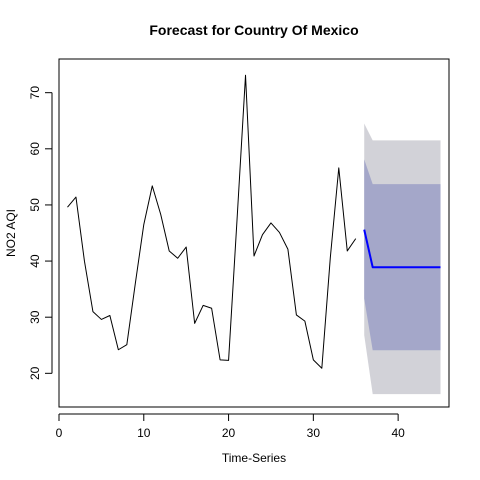 This screenshot has height=480, width=480. I want to click on x-tick-label: 10, so click(144, 433).